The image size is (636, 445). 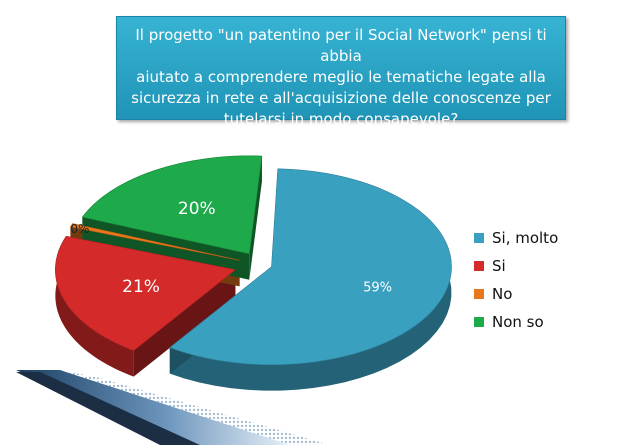 What do you see at coordinates (502, 294) in the screenshot?
I see `legend-label-2: No` at bounding box center [502, 294].